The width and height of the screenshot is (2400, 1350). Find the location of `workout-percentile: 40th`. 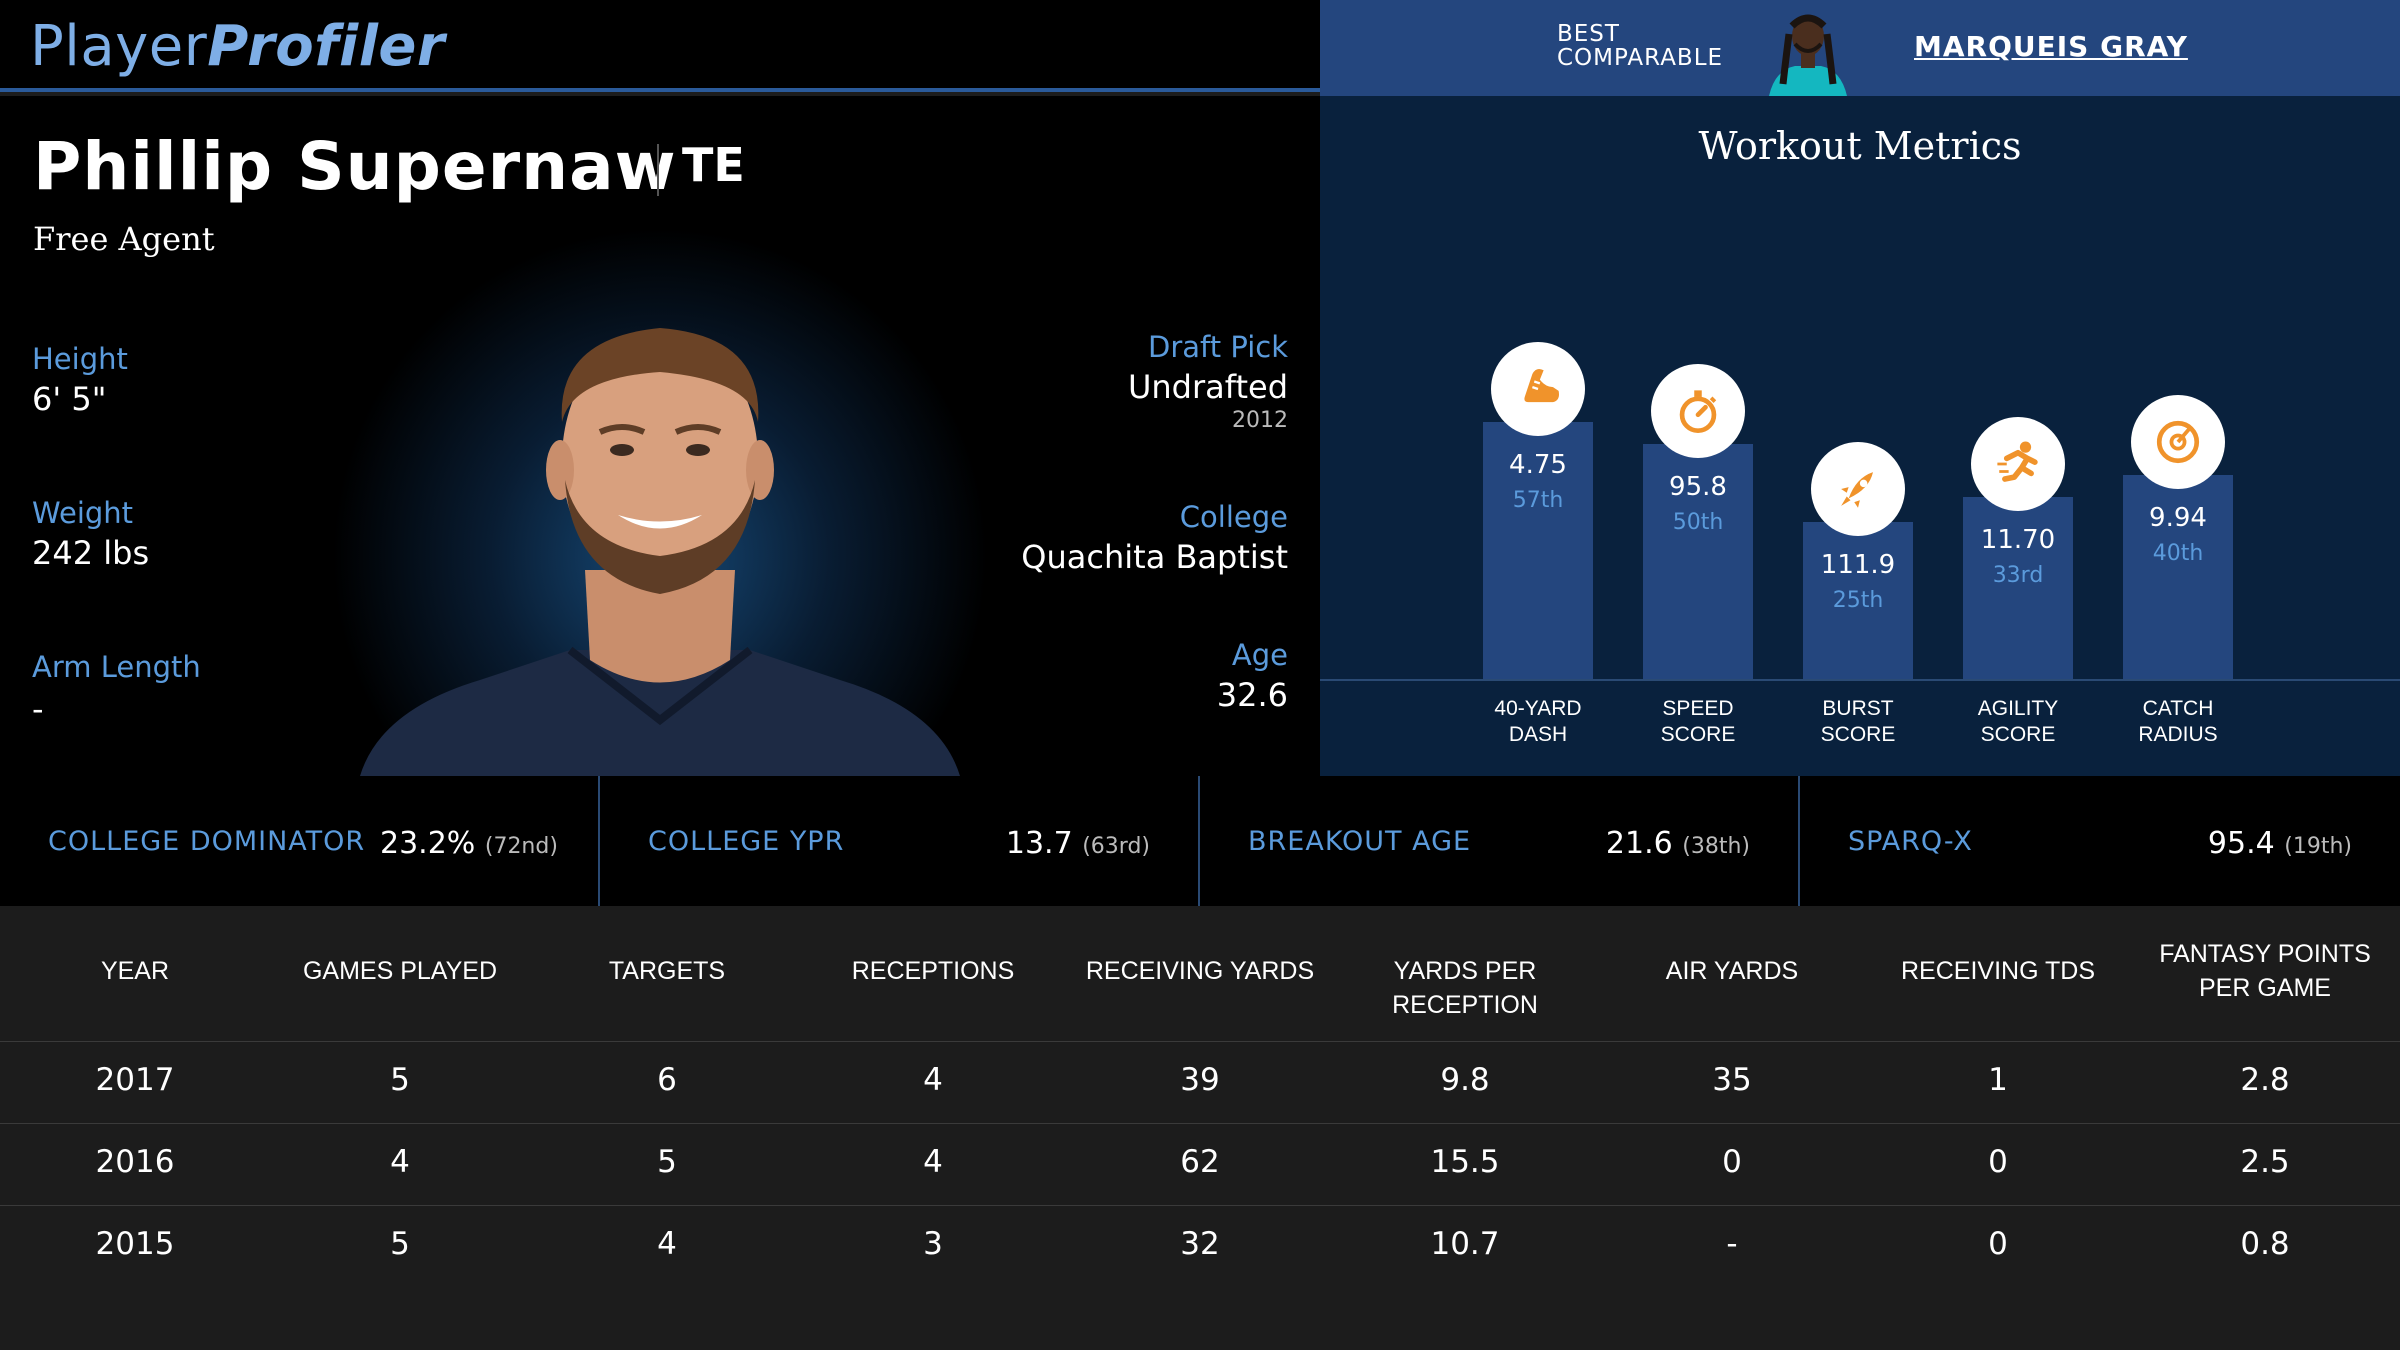

workout-percentile: 40th is located at coordinates (2178, 553).